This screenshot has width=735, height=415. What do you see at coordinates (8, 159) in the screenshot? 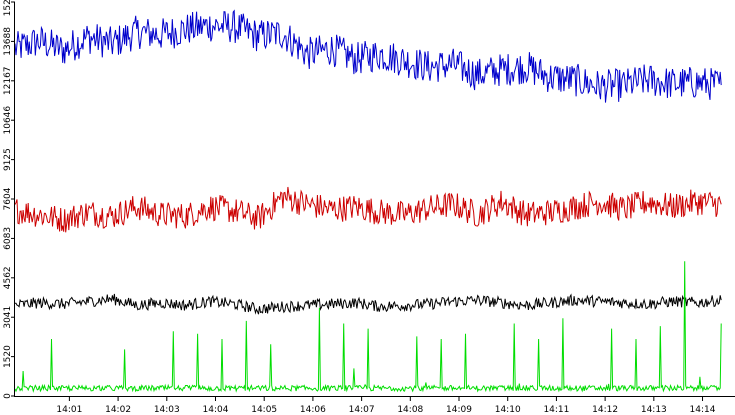
I see `y-tick-label: 9125` at bounding box center [8, 159].